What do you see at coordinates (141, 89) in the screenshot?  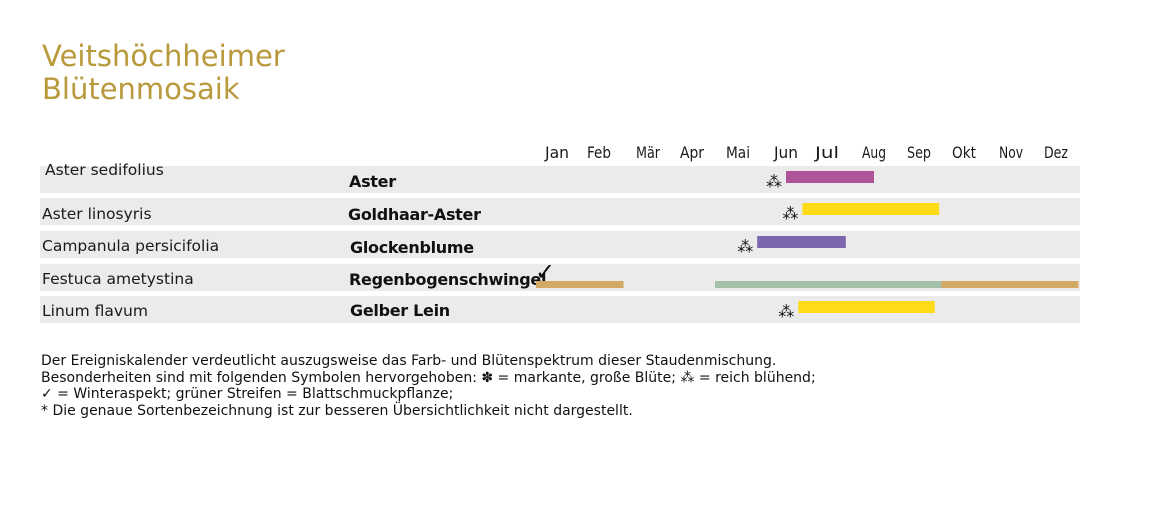 I see `title-line-2: Blütenmosaik` at bounding box center [141, 89].